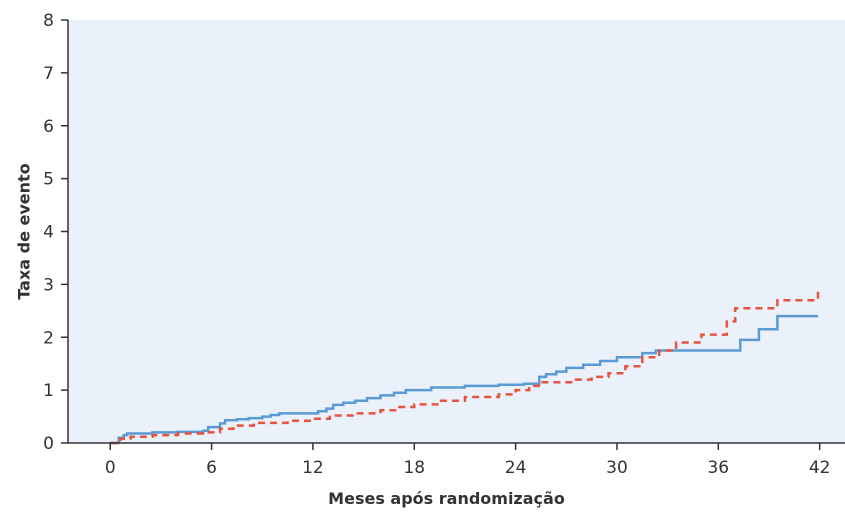 This screenshot has width=845, height=513. What do you see at coordinates (718, 468) in the screenshot?
I see `x-tick-label: 36` at bounding box center [718, 468].